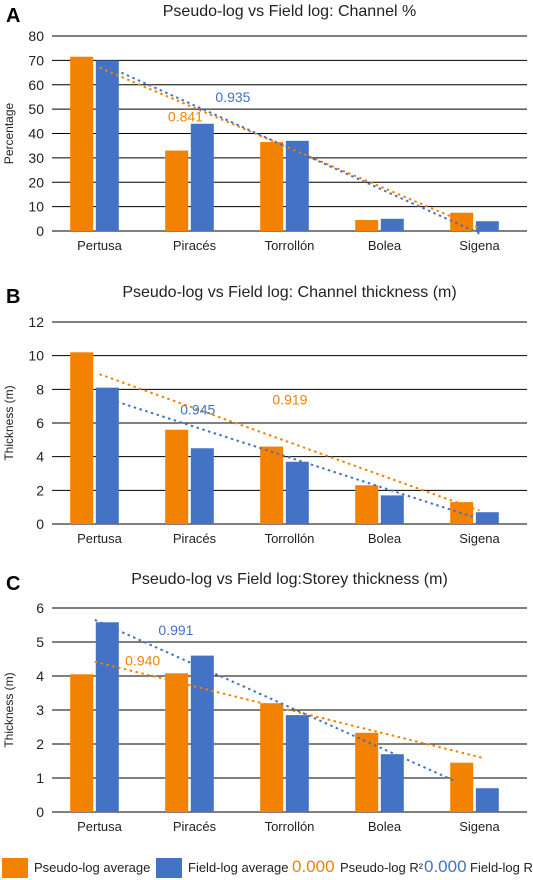 The width and height of the screenshot is (533, 880). Describe the element at coordinates (36, 85) in the screenshot. I see `panel-a-ytick-label: 60` at that location.